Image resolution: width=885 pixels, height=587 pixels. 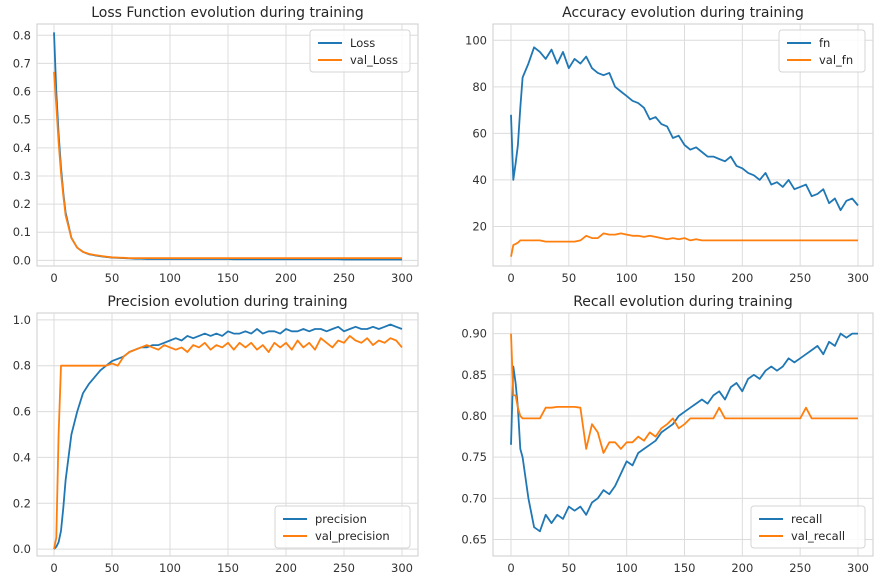 I want to click on legend-label: val_precision, so click(x=352, y=536).